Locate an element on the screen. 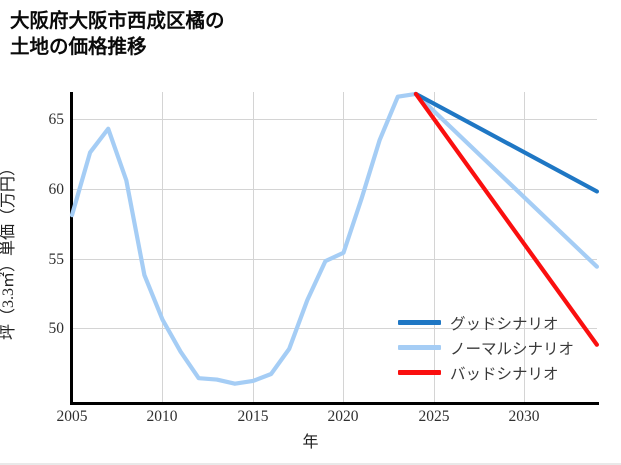 Image resolution: width=621 pixels, height=465 pixels. x-tick-label-2005: 2005 is located at coordinates (72, 416).